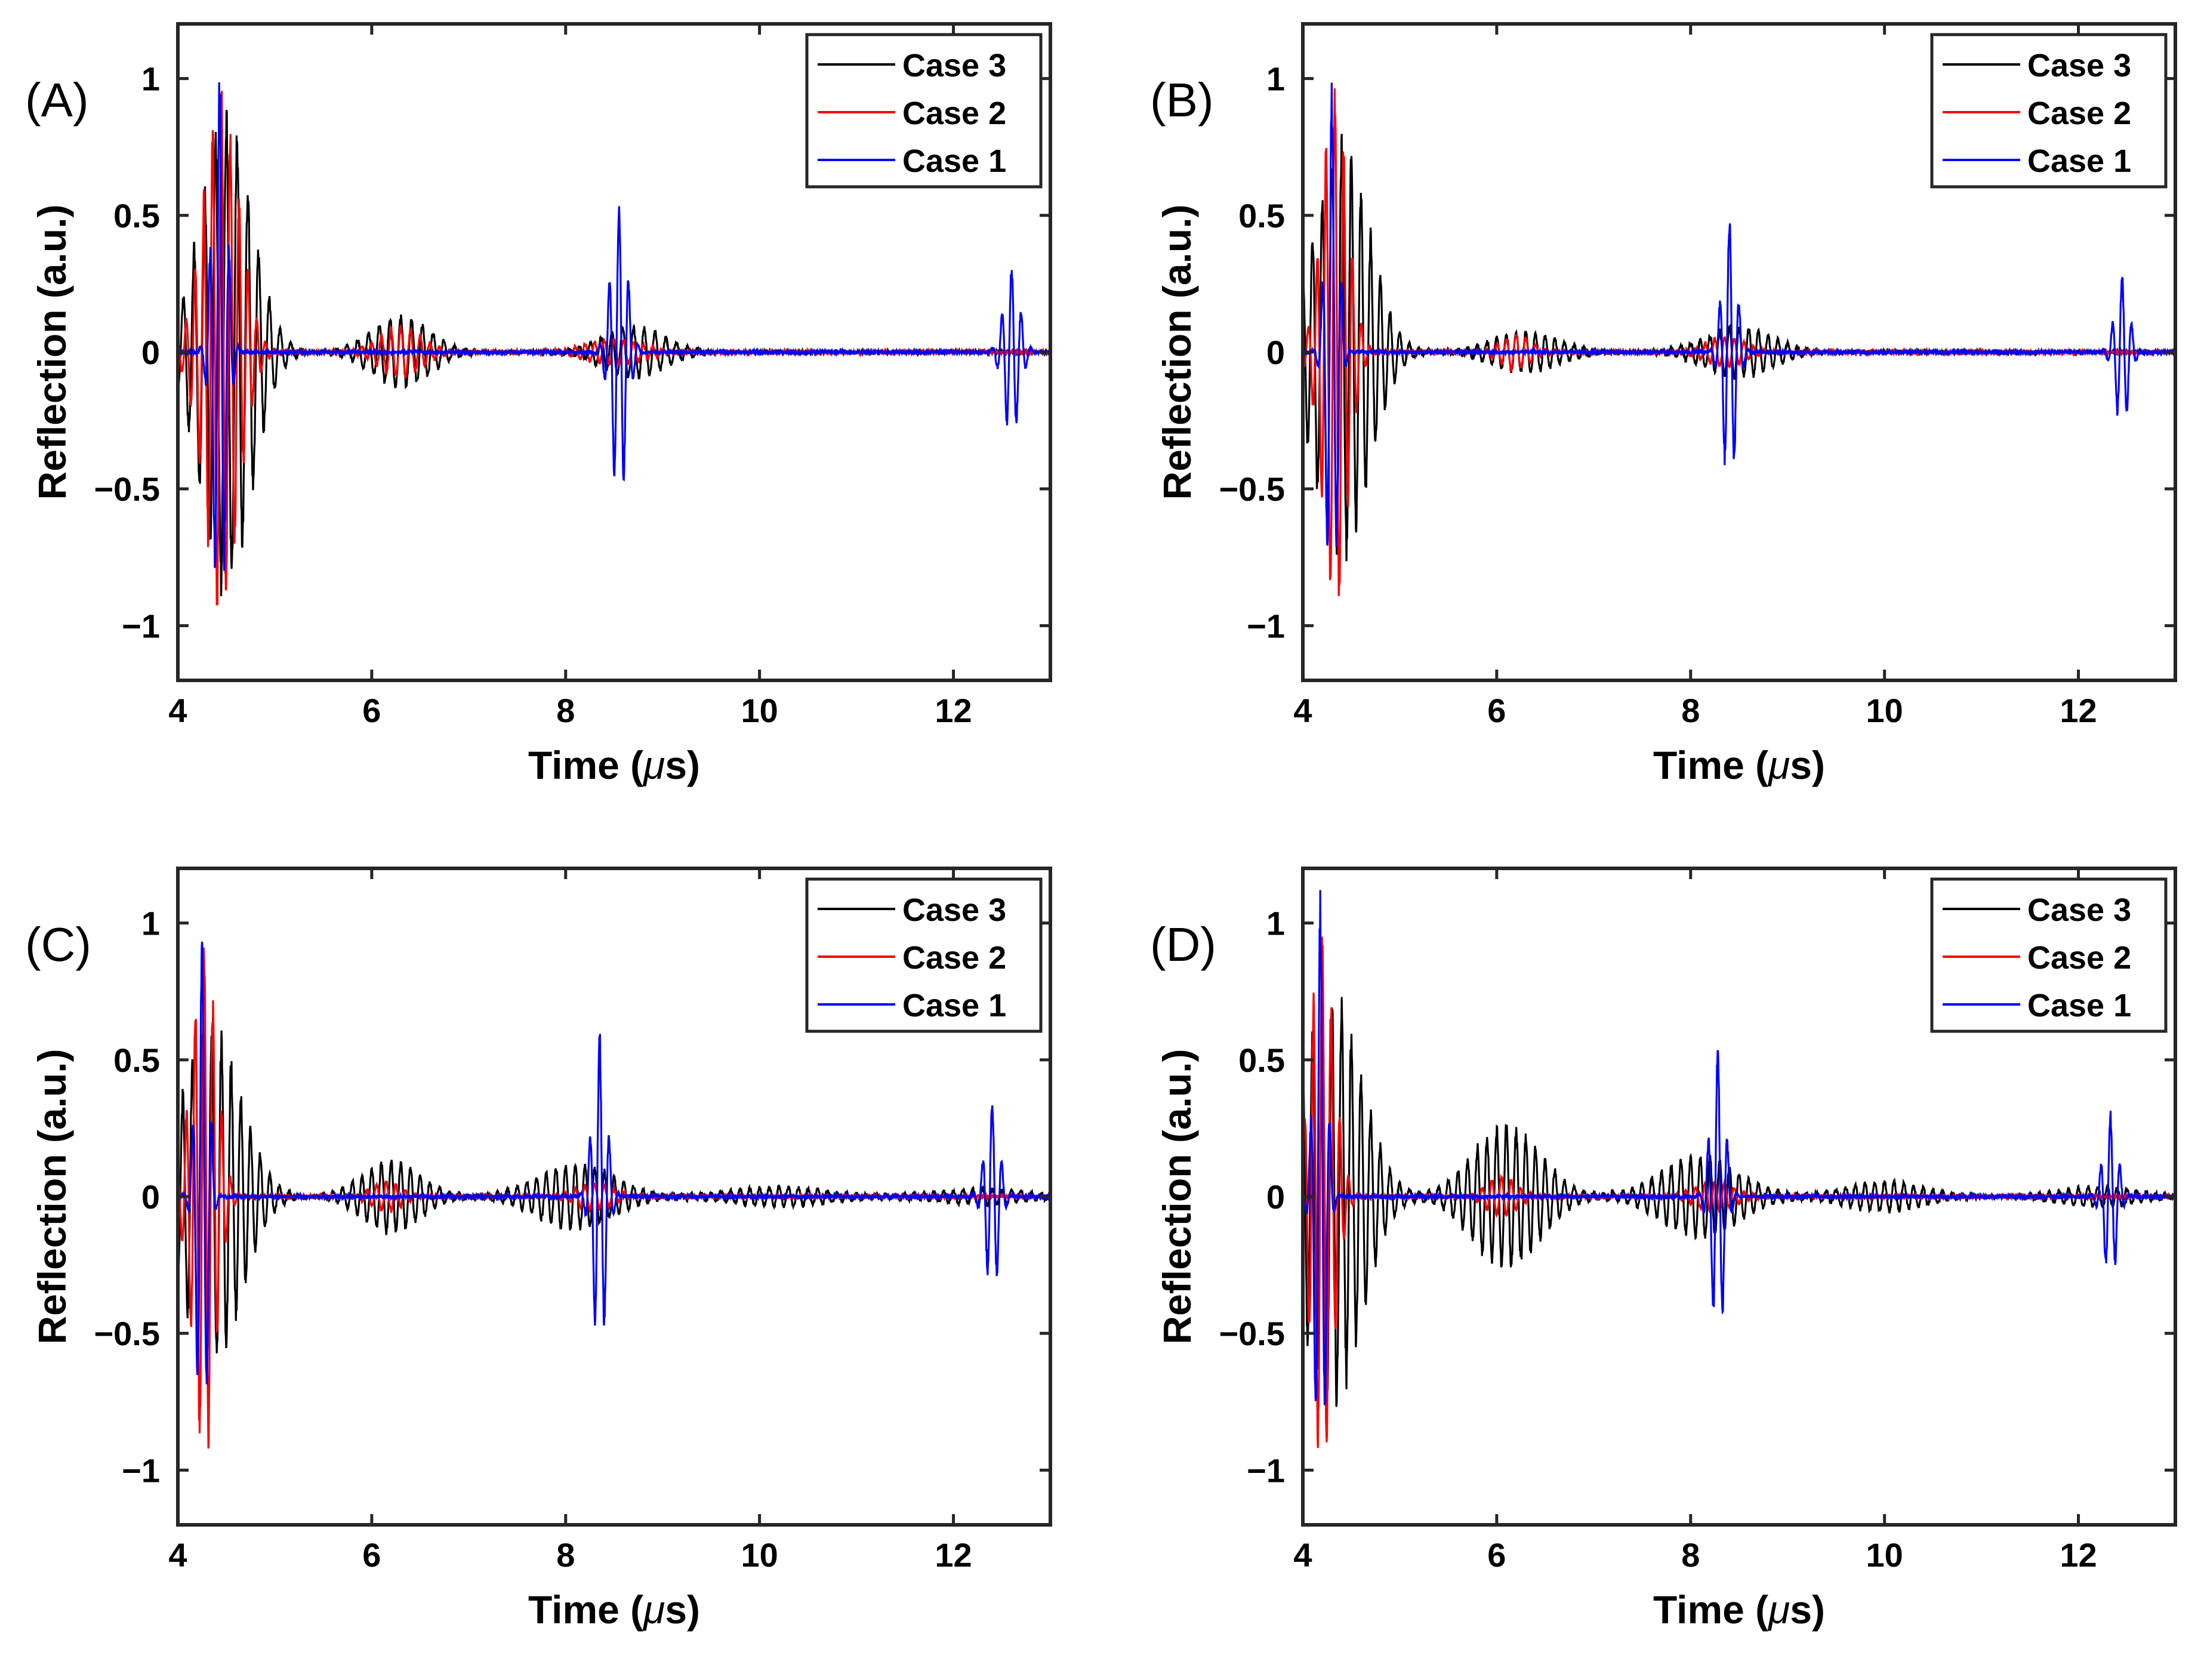 This screenshot has width=2204, height=1680. Describe the element at coordinates (58, 944) in the screenshot. I see `panel-label: (C)` at that location.